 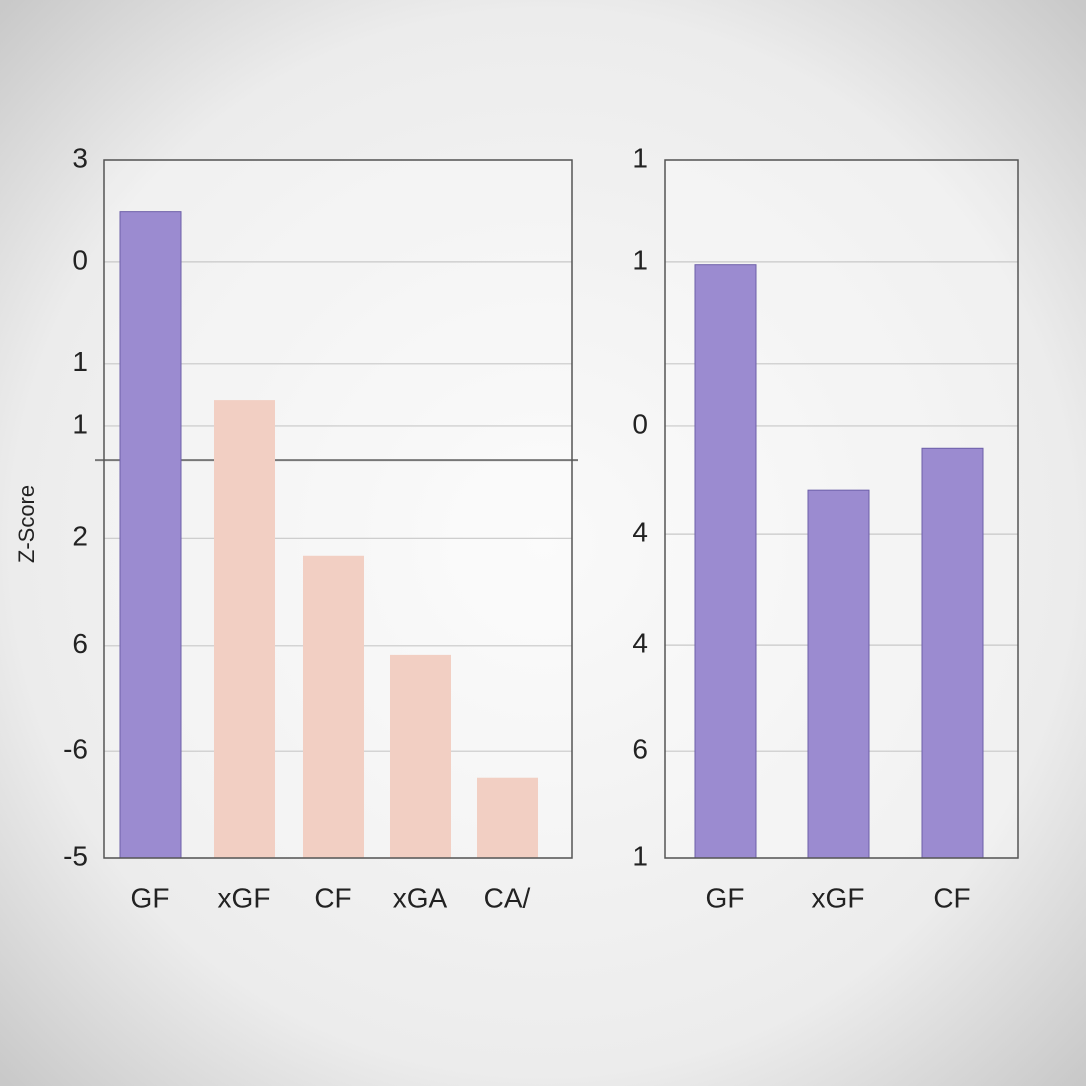 What do you see at coordinates (80, 157) in the screenshot?
I see `y-tick-label: 3` at bounding box center [80, 157].